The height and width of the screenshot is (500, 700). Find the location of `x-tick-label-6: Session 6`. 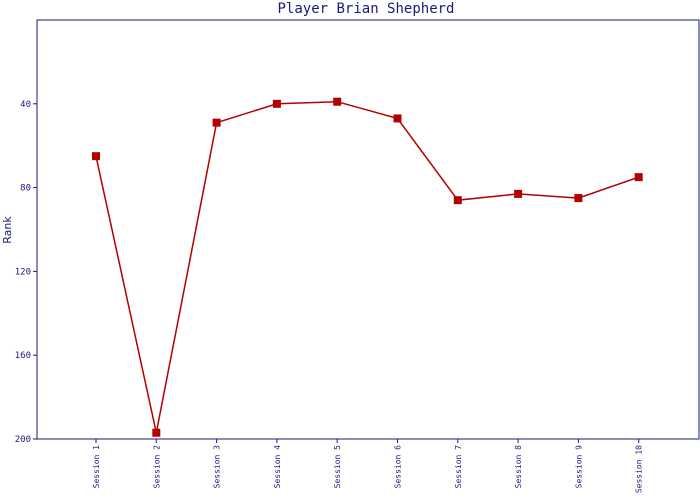

x-tick-label-6: Session 6 is located at coordinates (398, 467).